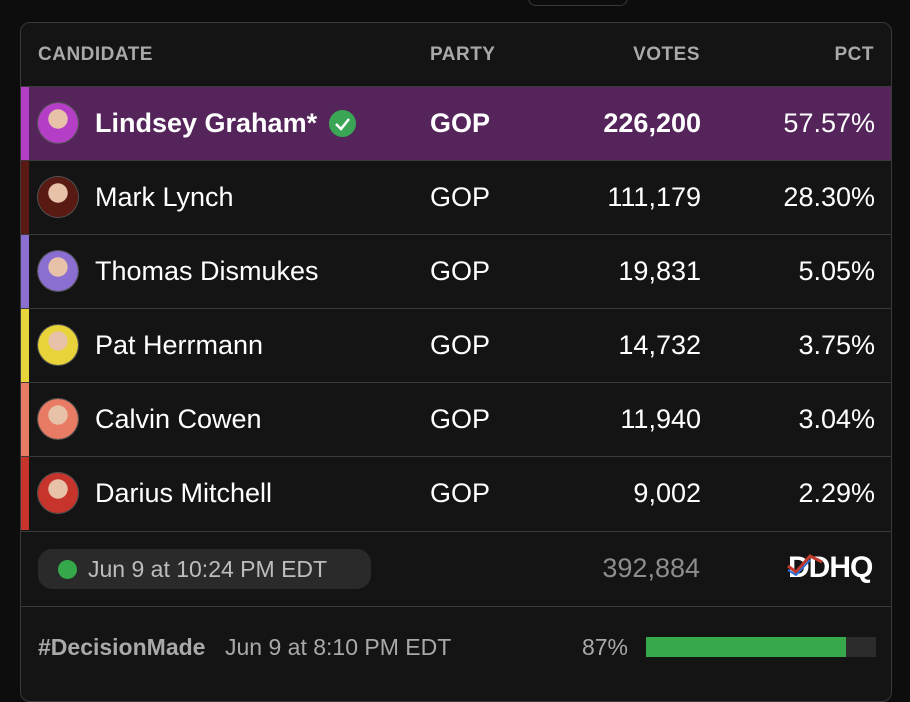 This screenshot has width=910, height=702. I want to click on candidate-row: Darius Mitchell GOP 9,002 2.29%, so click(456, 493).